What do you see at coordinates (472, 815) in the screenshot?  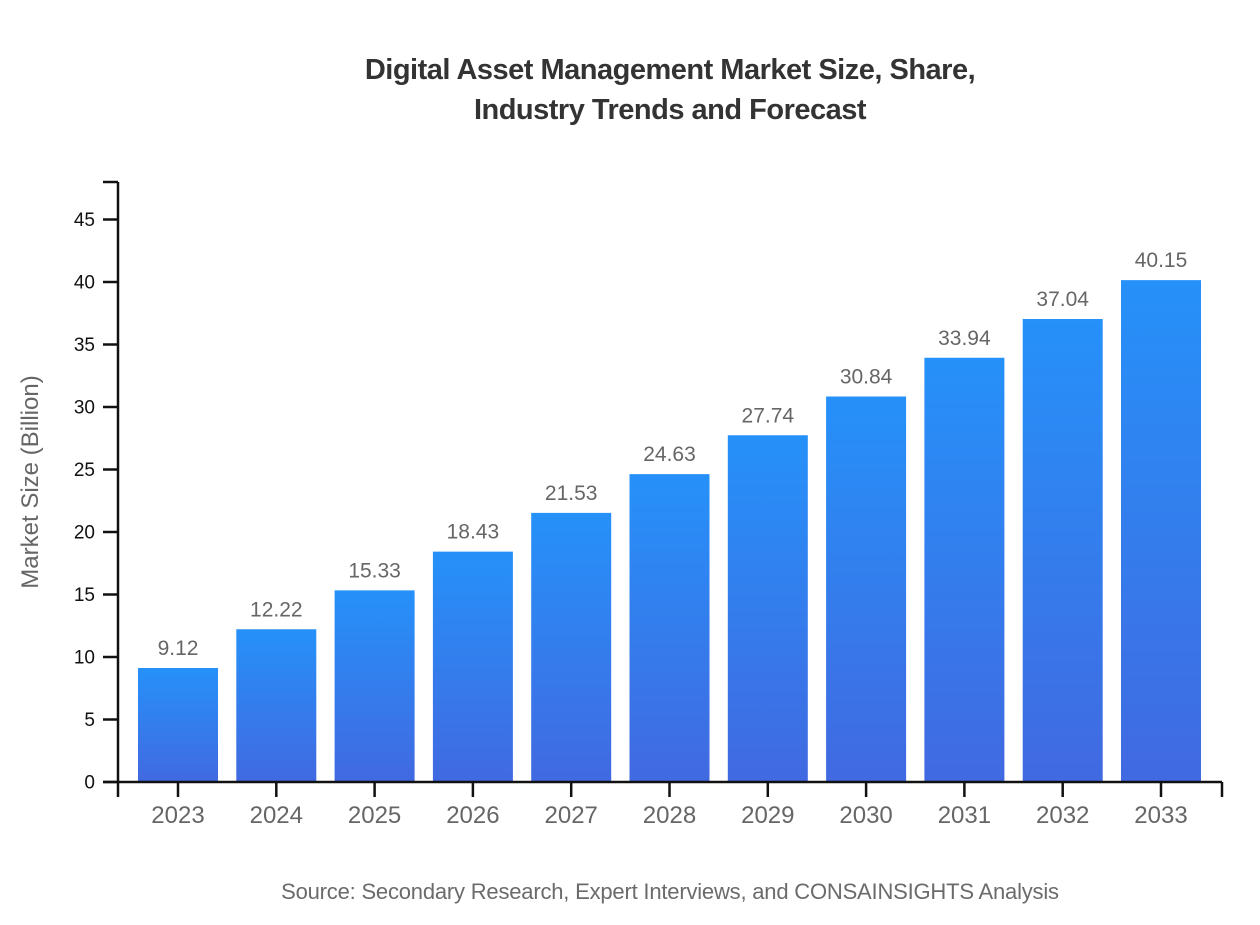 I see `x-tick-label: 2026` at bounding box center [472, 815].